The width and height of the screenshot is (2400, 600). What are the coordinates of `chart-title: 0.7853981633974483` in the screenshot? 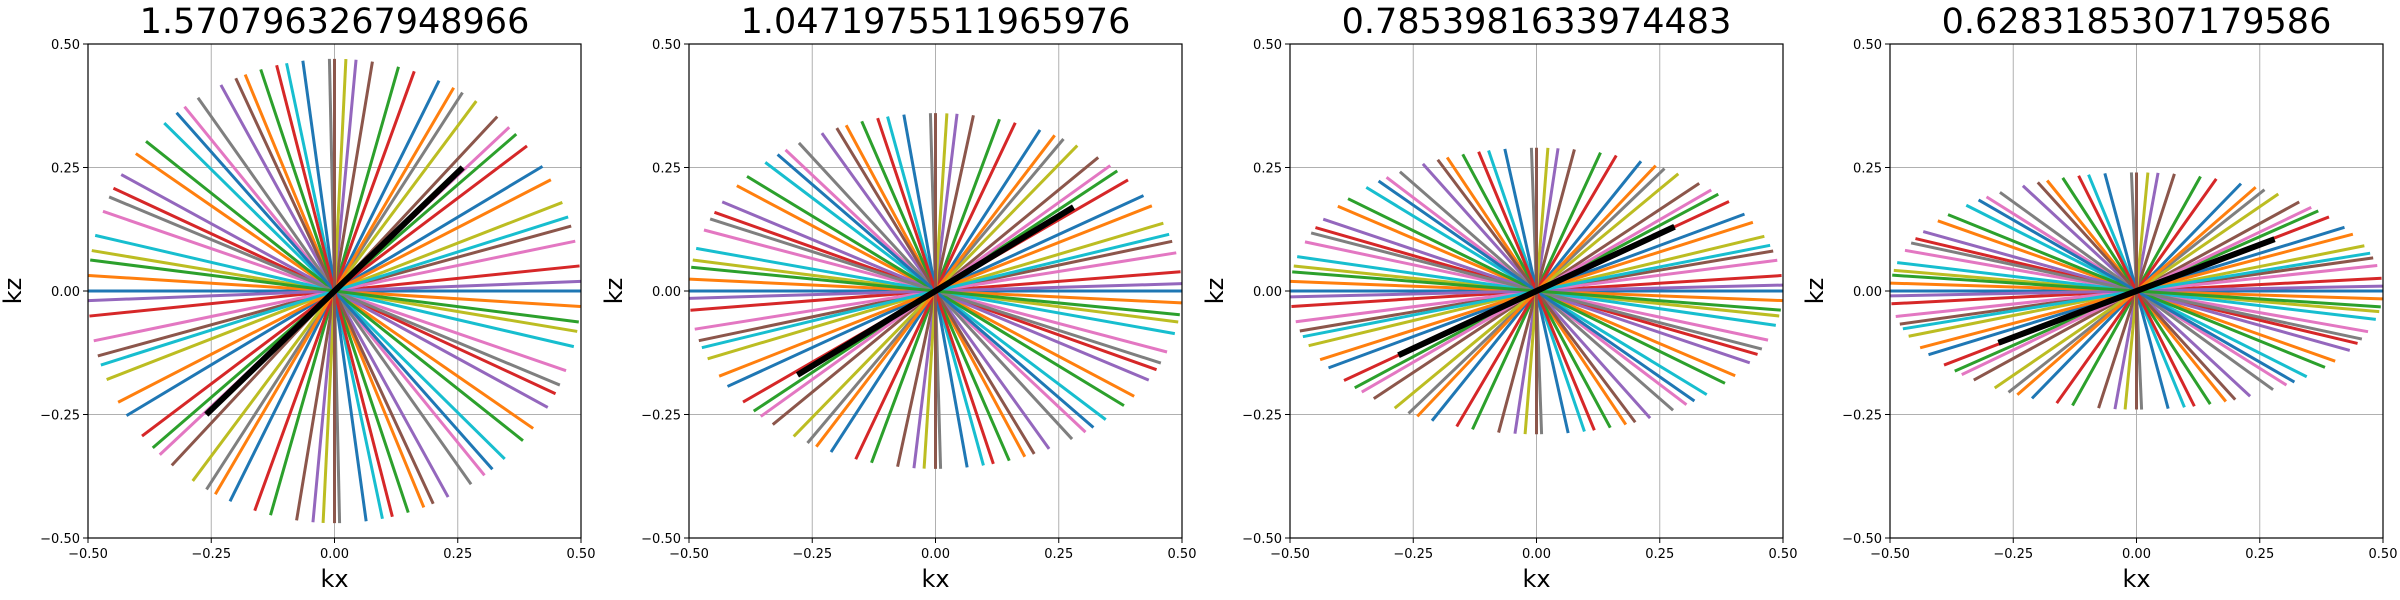 It's located at (1537, 22).